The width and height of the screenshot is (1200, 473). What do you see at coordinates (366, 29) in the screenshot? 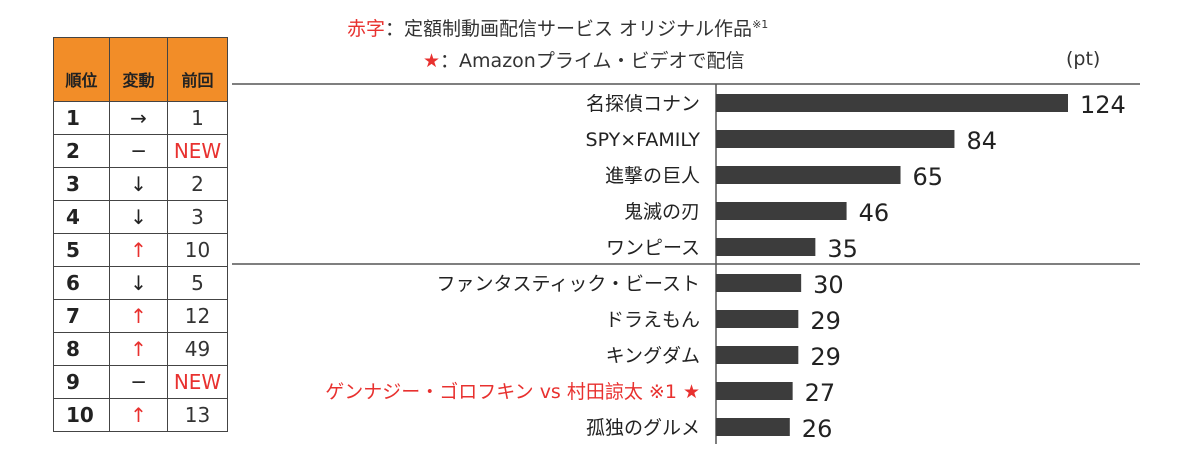
I see `legend-red-label: 赤字` at bounding box center [366, 29].